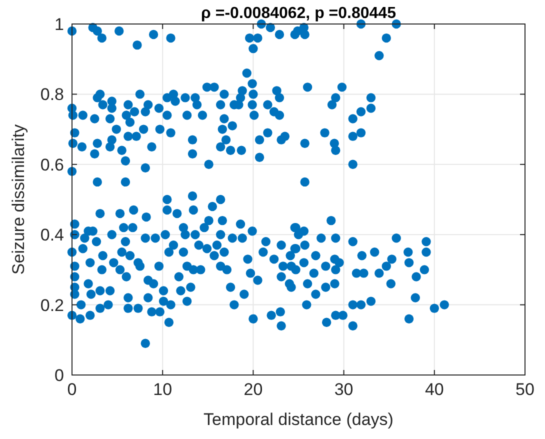 The width and height of the screenshot is (545, 439). I want to click on y-tick-label: 0.2, so click(52, 305).